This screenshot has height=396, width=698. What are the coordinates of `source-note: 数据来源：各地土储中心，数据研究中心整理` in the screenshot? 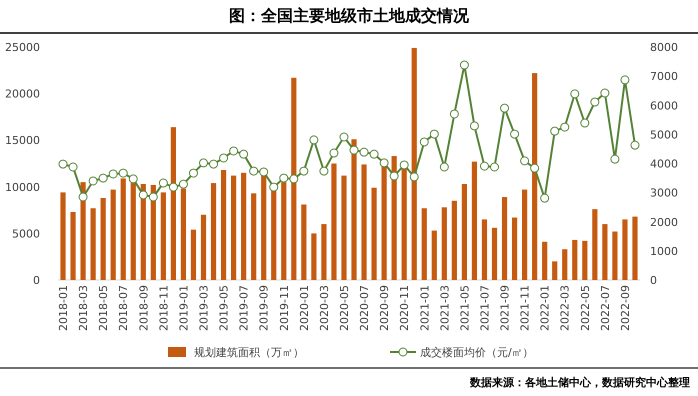 It's located at (579, 382).